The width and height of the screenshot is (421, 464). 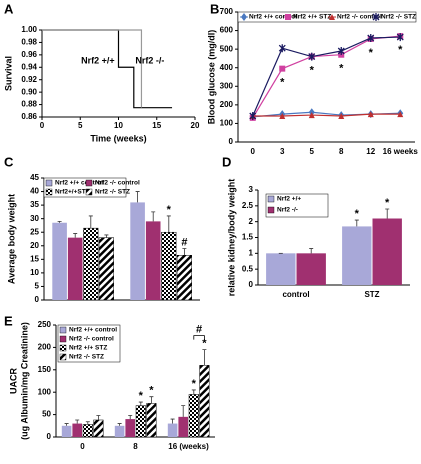 I want to click on y-tick-label: 0.5, so click(x=248, y=268).